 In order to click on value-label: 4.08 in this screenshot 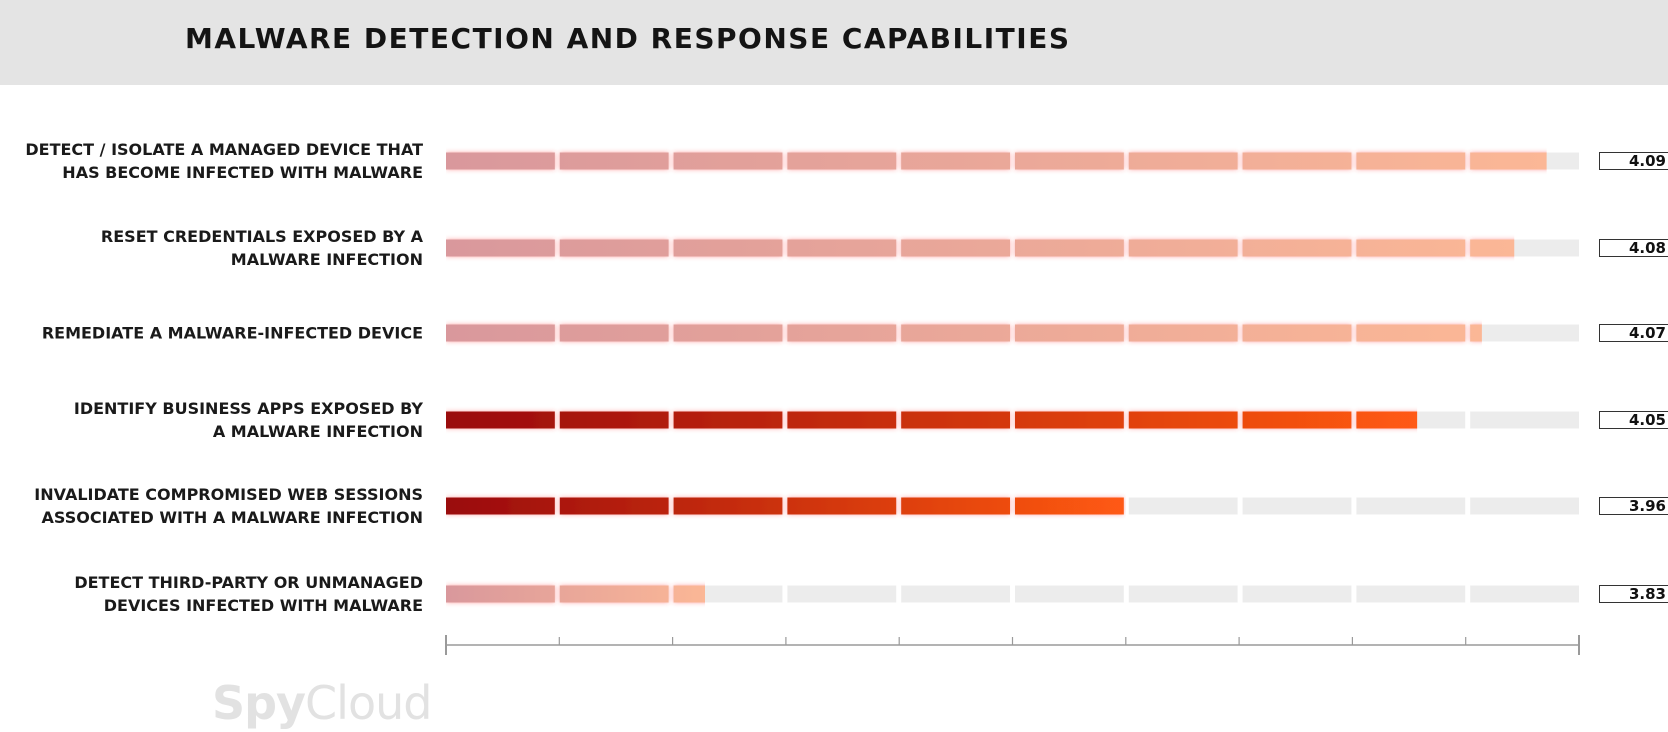, I will do `click(1633, 248)`.